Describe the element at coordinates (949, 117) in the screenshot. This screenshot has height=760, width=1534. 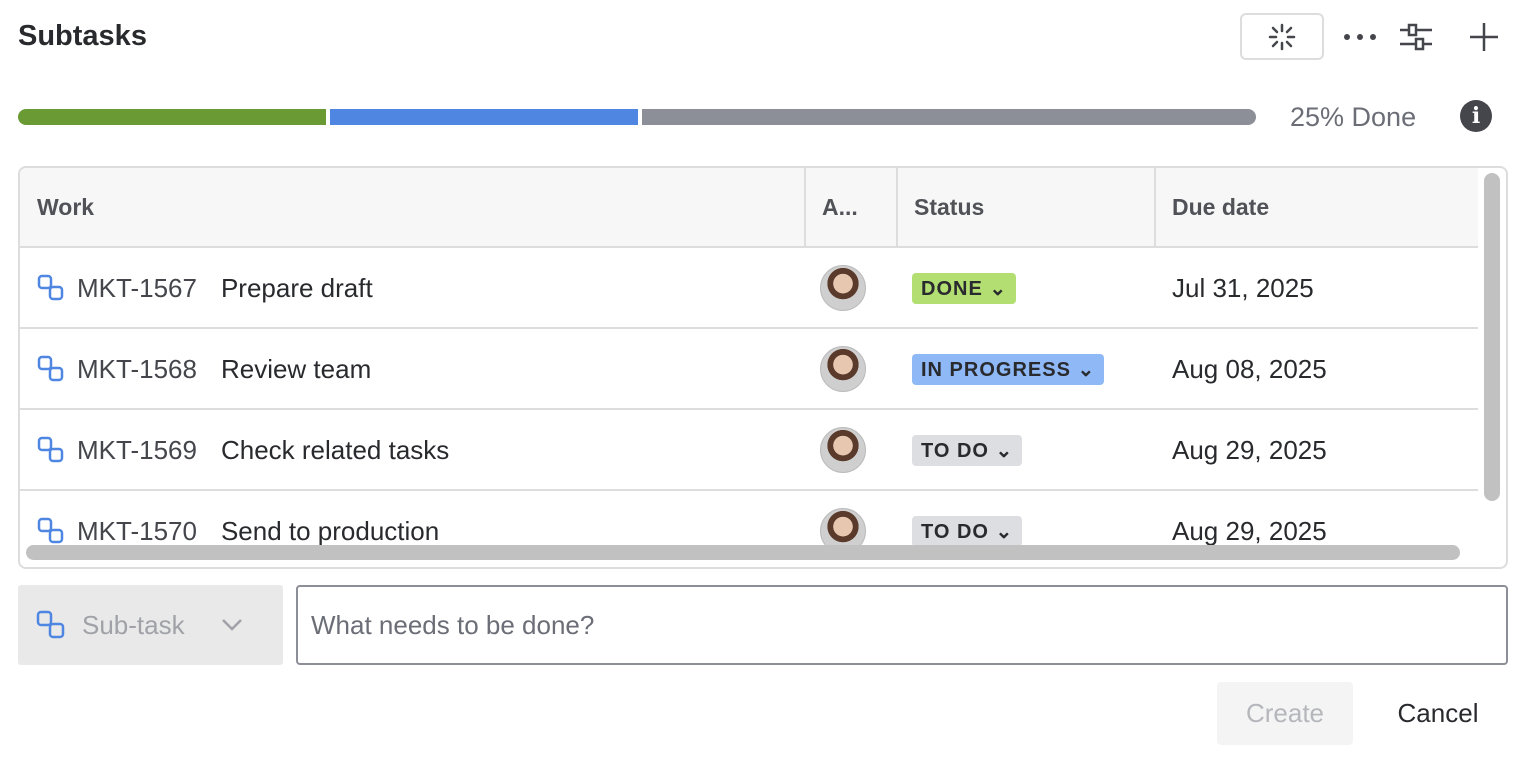
I see `progress-todo-segment` at that location.